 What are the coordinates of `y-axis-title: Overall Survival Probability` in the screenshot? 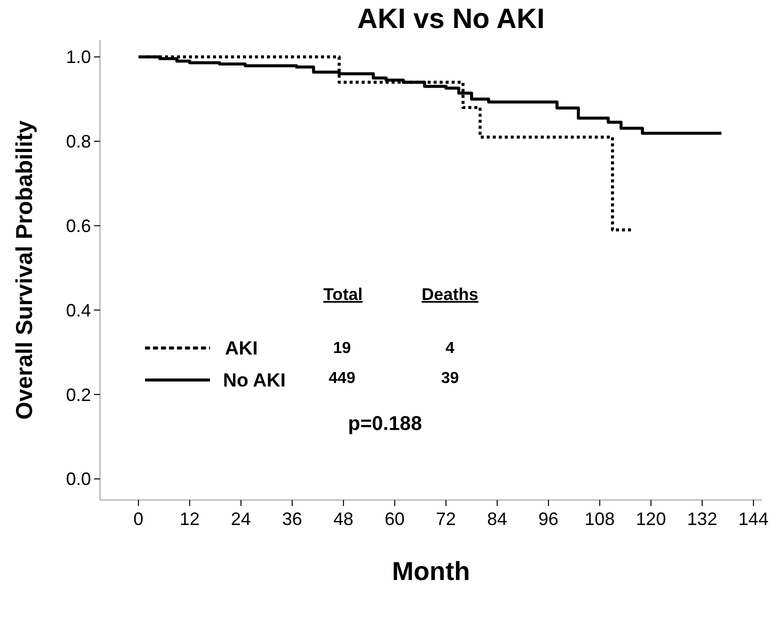 It's located at (24, 270).